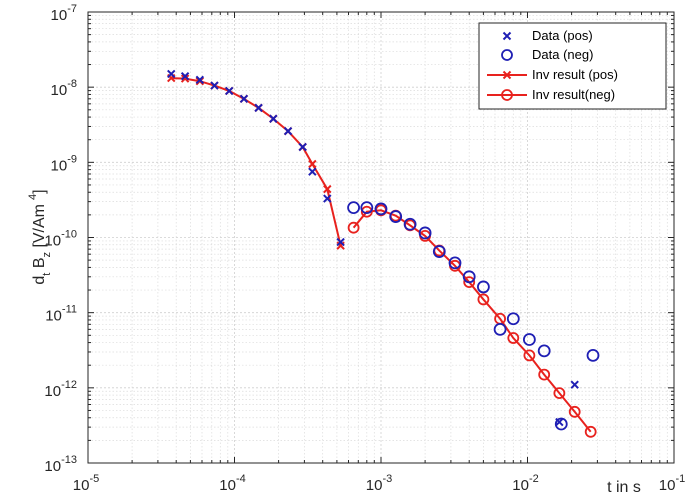 Image resolution: width=692 pixels, height=502 pixels. What do you see at coordinates (64, 13) in the screenshot?
I see `y-tick-label: 10⁻⁷` at bounding box center [64, 13].